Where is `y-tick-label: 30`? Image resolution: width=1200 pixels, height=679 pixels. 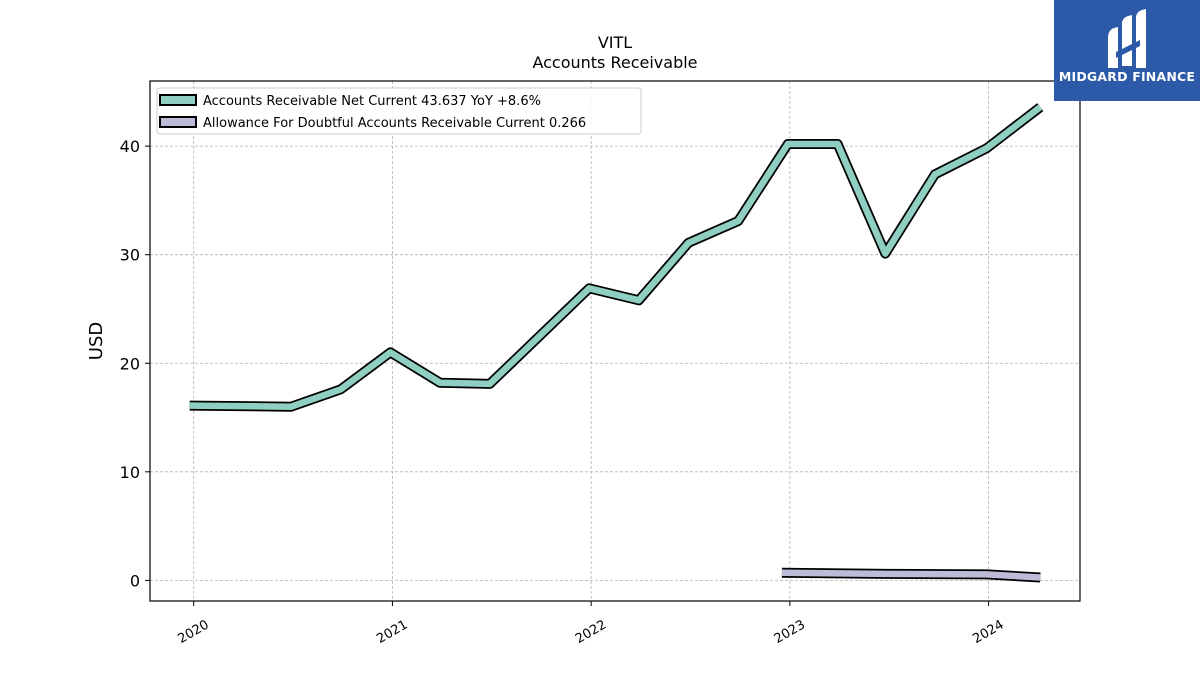
y-tick-label: 30 is located at coordinates (130, 255).